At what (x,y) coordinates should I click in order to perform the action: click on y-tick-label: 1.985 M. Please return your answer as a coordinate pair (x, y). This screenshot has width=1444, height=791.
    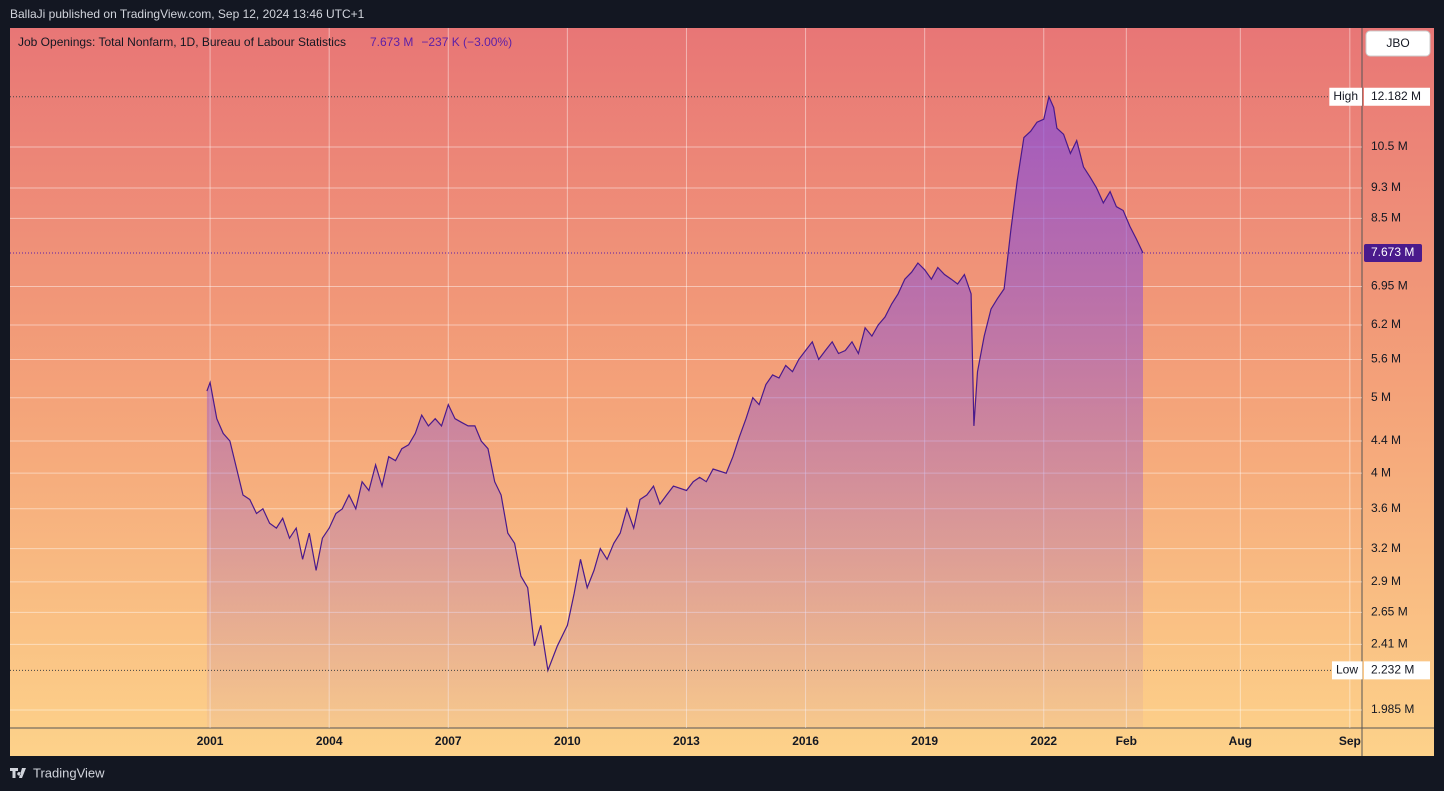
    Looking at the image, I should click on (1392, 709).